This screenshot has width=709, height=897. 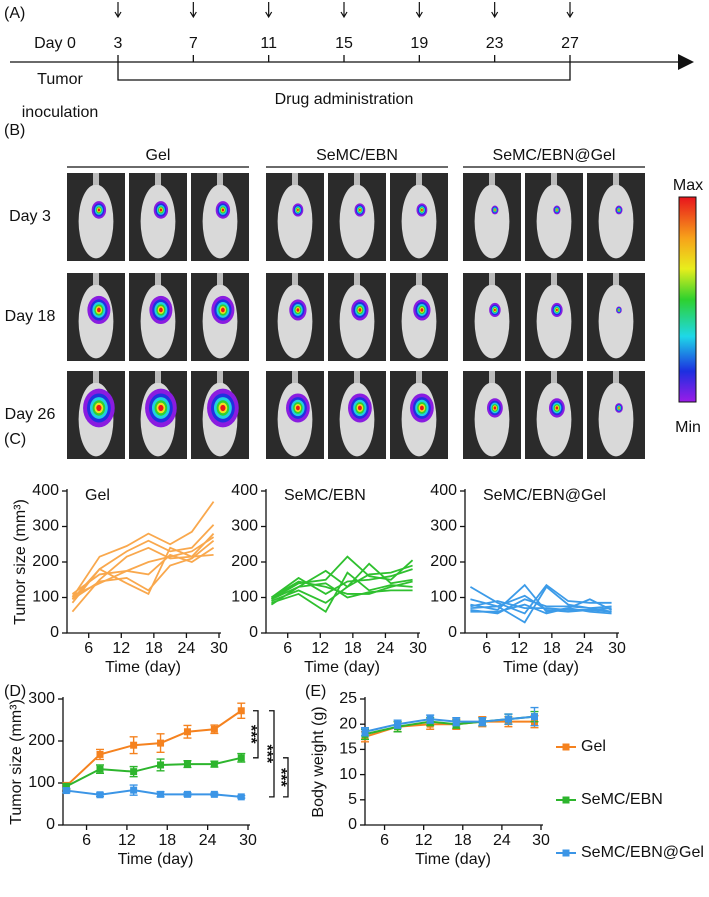 What do you see at coordinates (570, 43) in the screenshot?
I see `day-label: 27` at bounding box center [570, 43].